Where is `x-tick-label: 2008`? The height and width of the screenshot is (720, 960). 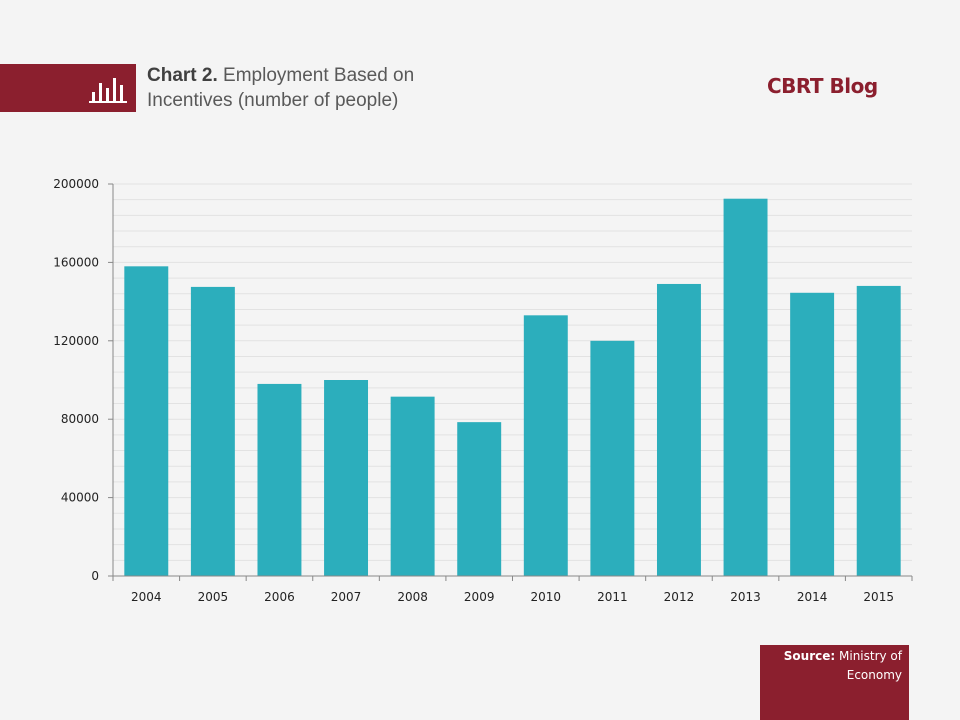 x-tick-label: 2008 is located at coordinates (412, 597).